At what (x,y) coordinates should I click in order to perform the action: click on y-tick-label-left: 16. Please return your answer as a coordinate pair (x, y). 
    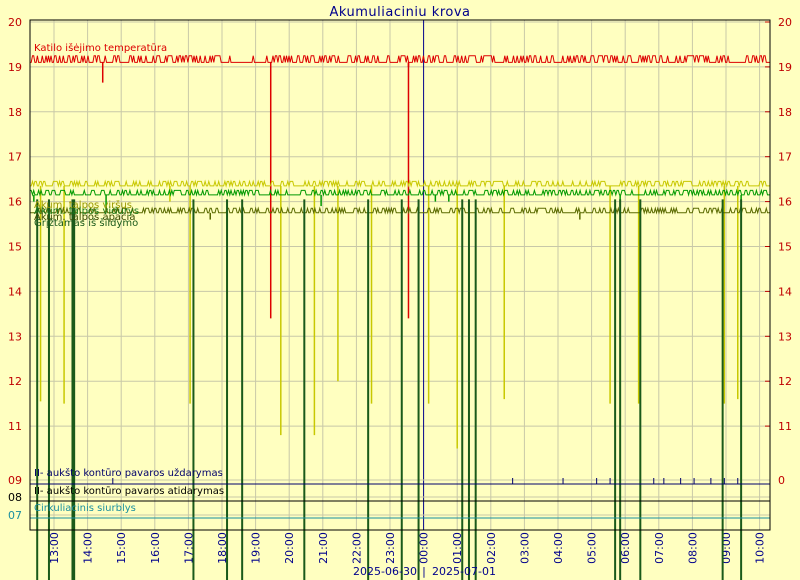
    Looking at the image, I should click on (15, 202).